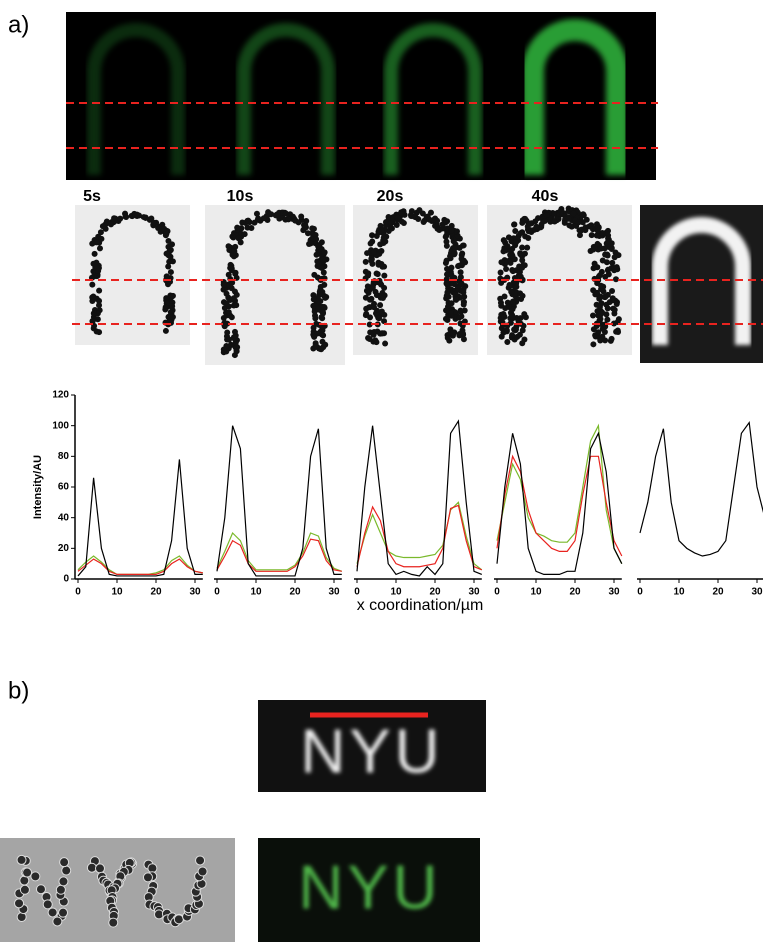 The image size is (763, 942). I want to click on time-label: 5s, so click(92, 196).